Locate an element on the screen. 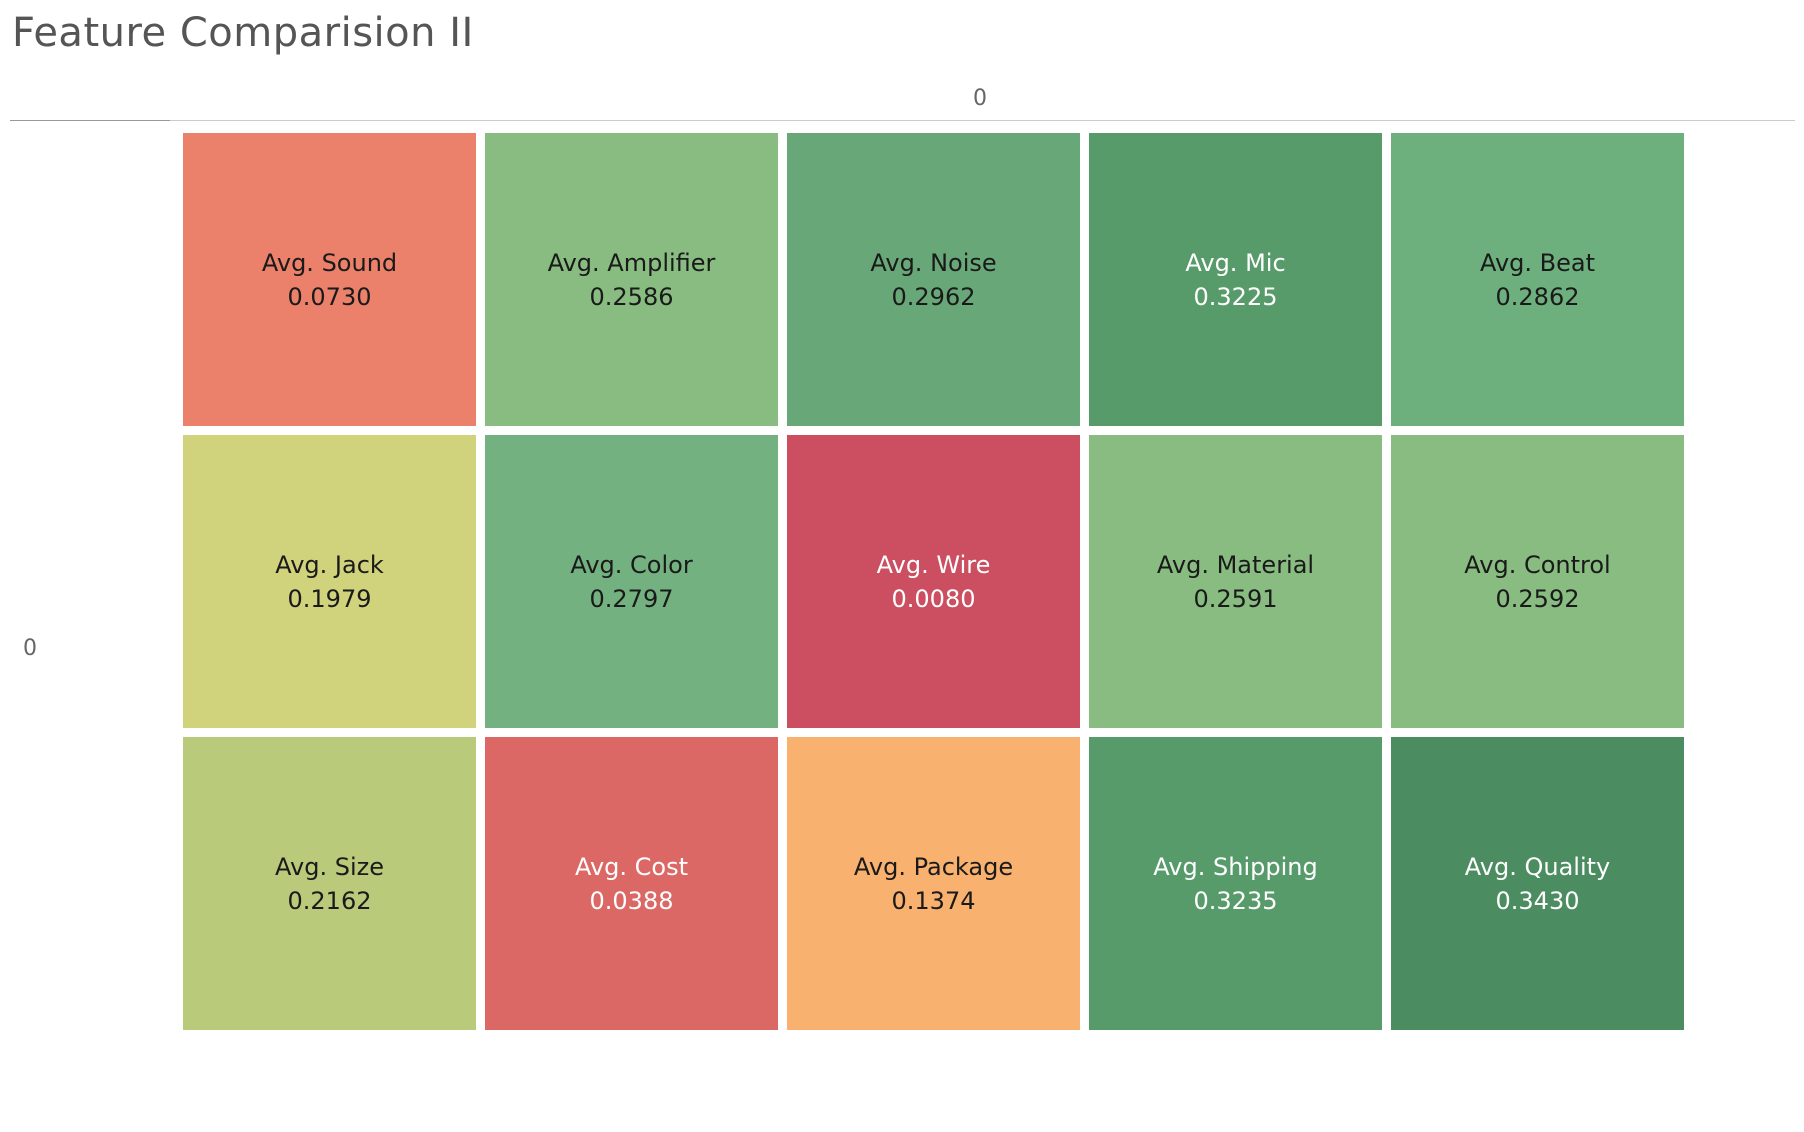 The width and height of the screenshot is (1804, 1132). cell-value: 0.2592 is located at coordinates (1537, 598).